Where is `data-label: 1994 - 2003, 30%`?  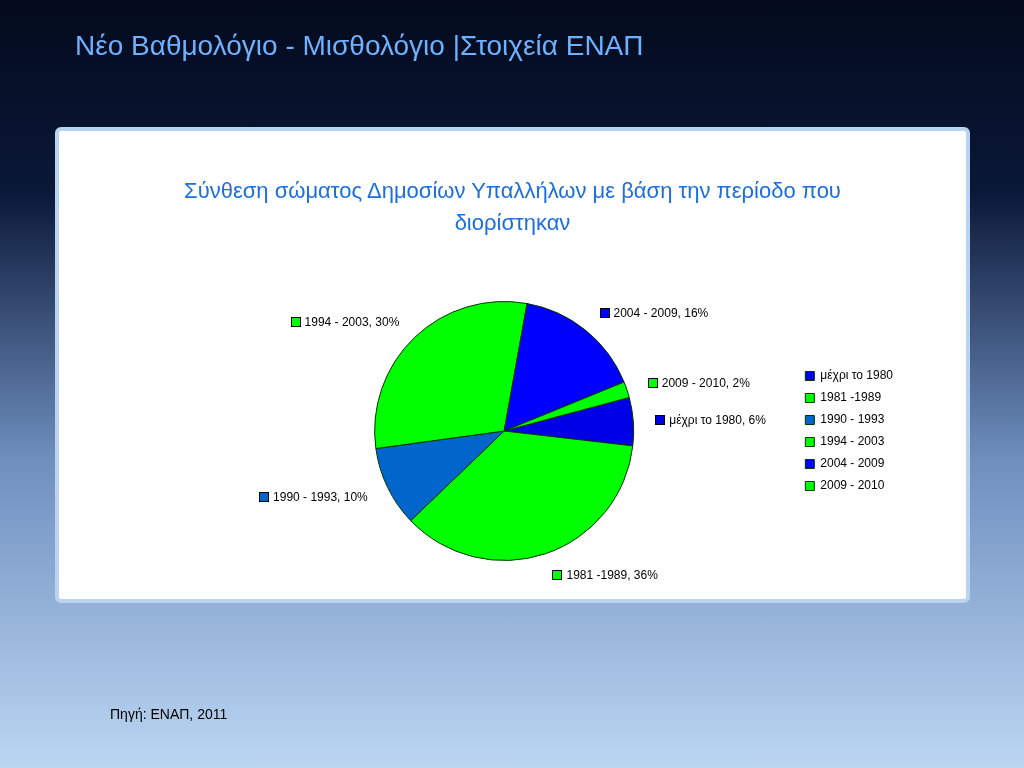 data-label: 1994 - 2003, 30% is located at coordinates (352, 321).